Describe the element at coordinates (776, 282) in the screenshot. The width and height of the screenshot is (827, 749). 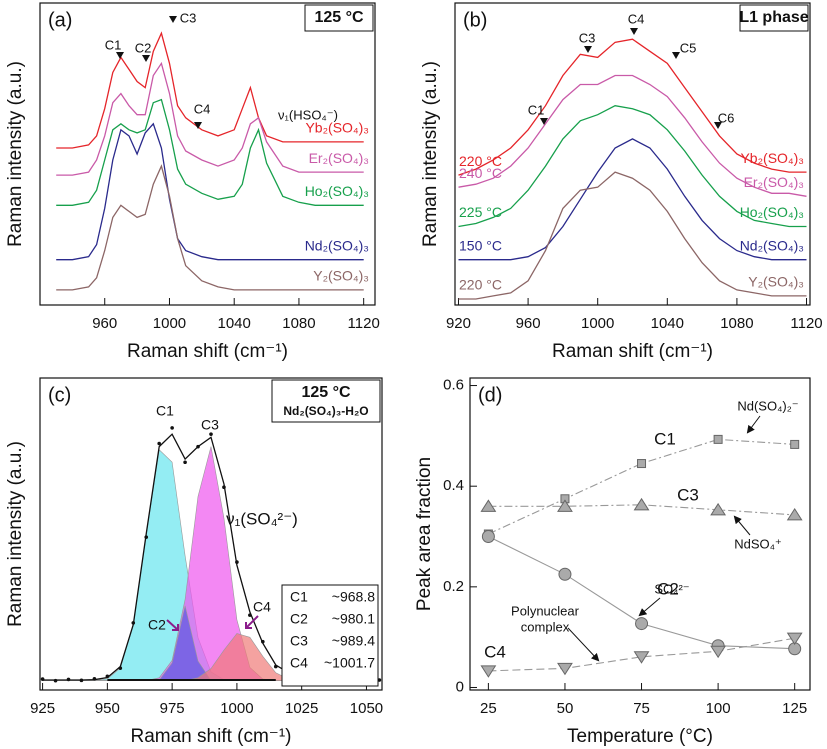
I see `series-label: Y₂(SO₄)₃` at that location.